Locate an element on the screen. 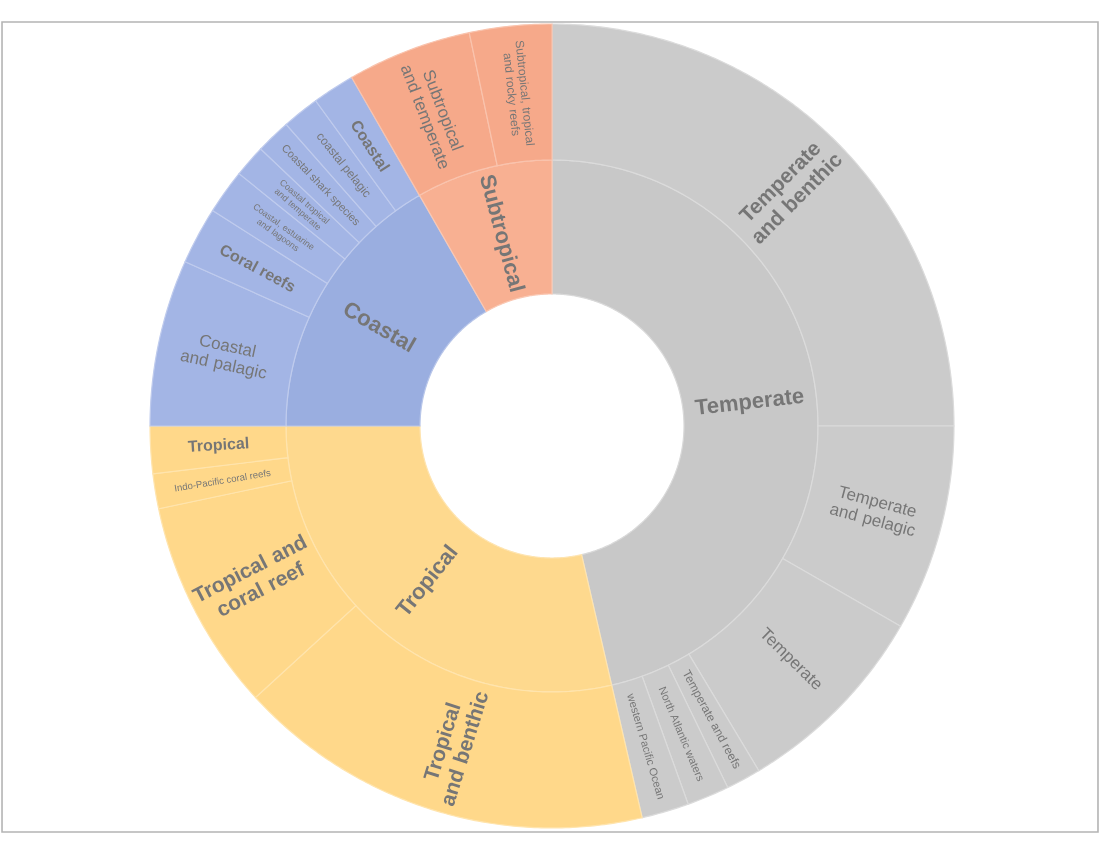 The width and height of the screenshot is (1100, 852). slice-label: Temperate is located at coordinates (749, 402).